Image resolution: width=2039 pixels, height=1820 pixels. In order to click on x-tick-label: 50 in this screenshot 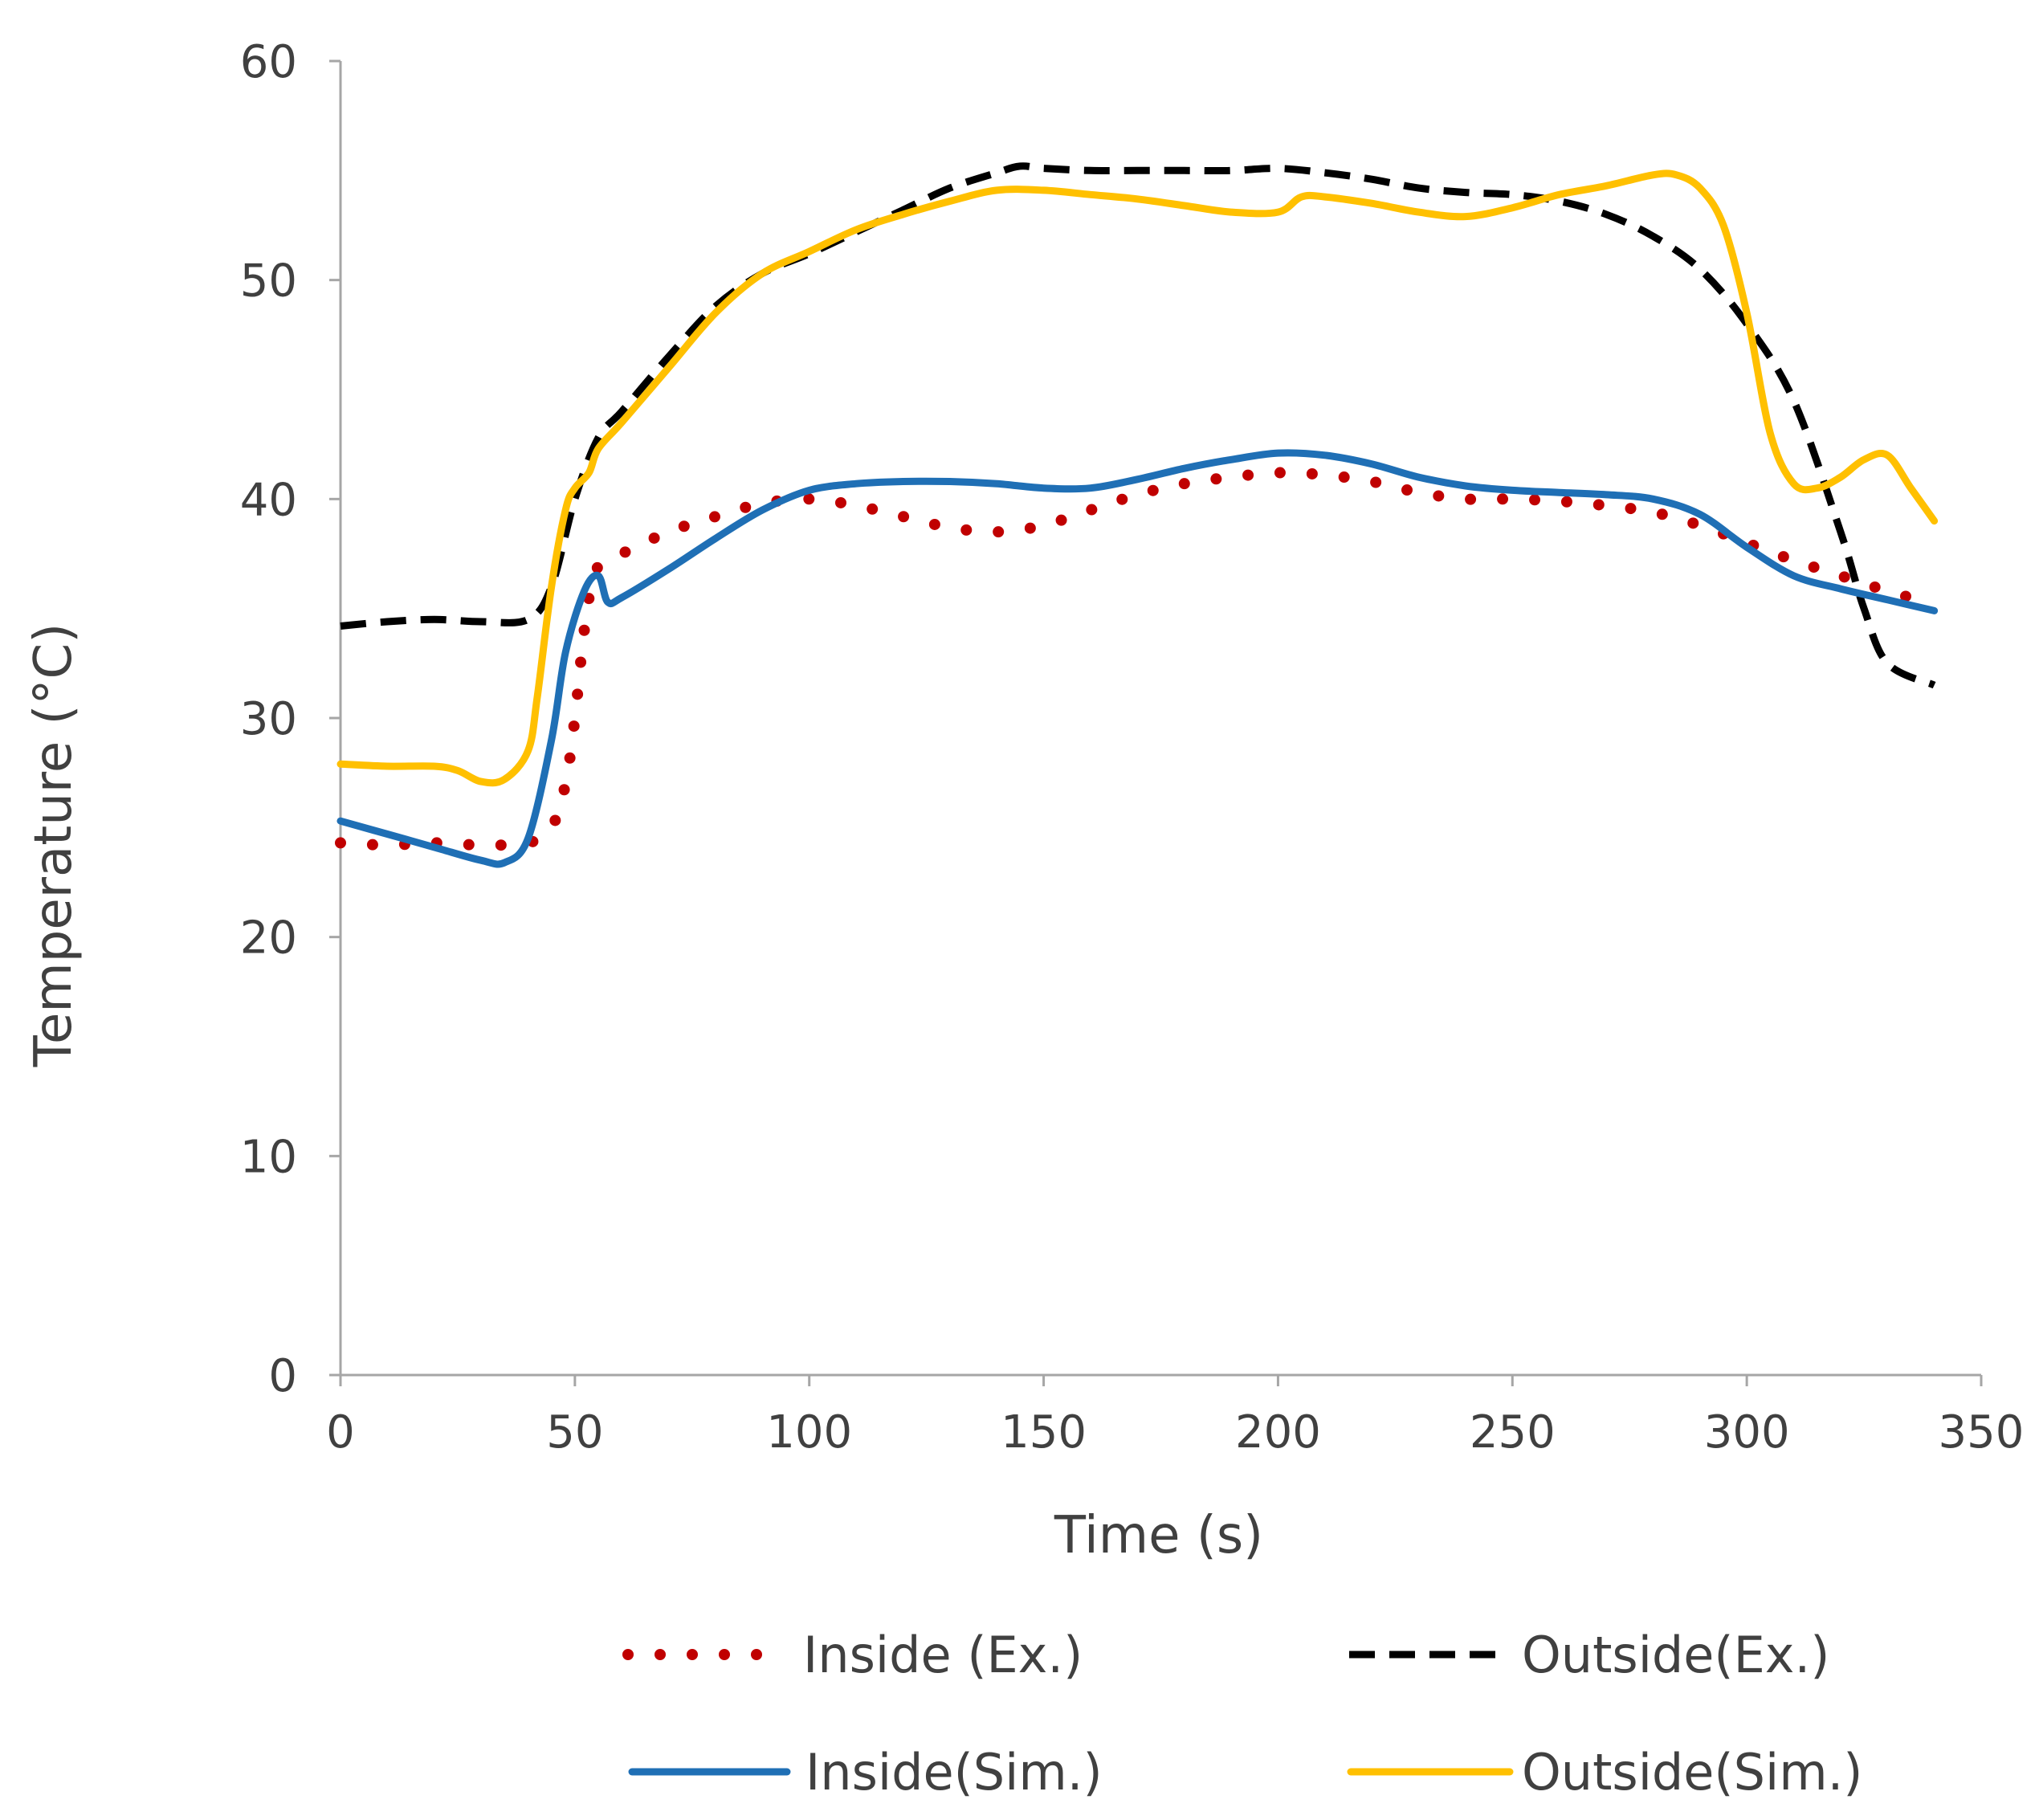, I will do `click(574, 1432)`.